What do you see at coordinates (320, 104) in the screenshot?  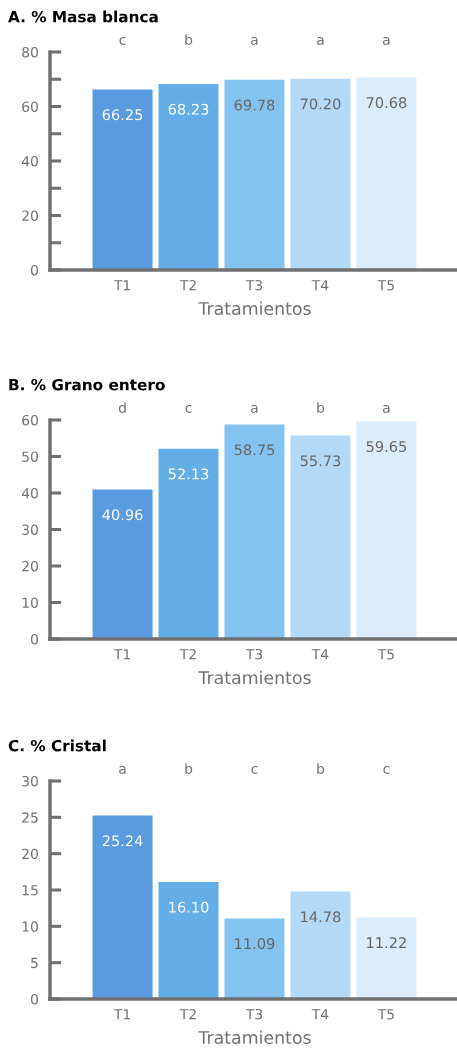 I see `data-label: 70.20` at bounding box center [320, 104].